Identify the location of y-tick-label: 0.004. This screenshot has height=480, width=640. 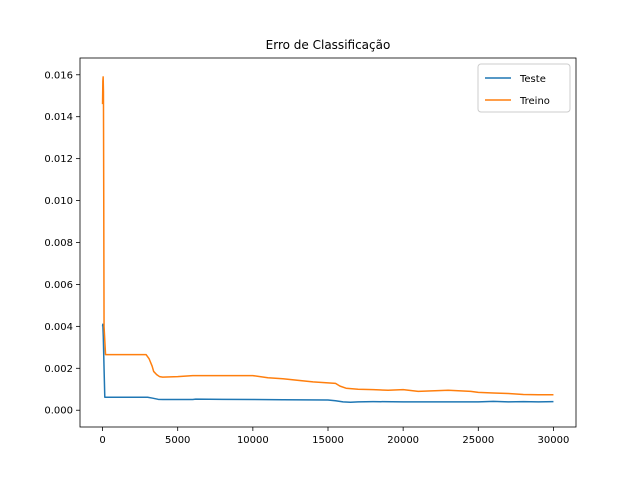
(58, 327).